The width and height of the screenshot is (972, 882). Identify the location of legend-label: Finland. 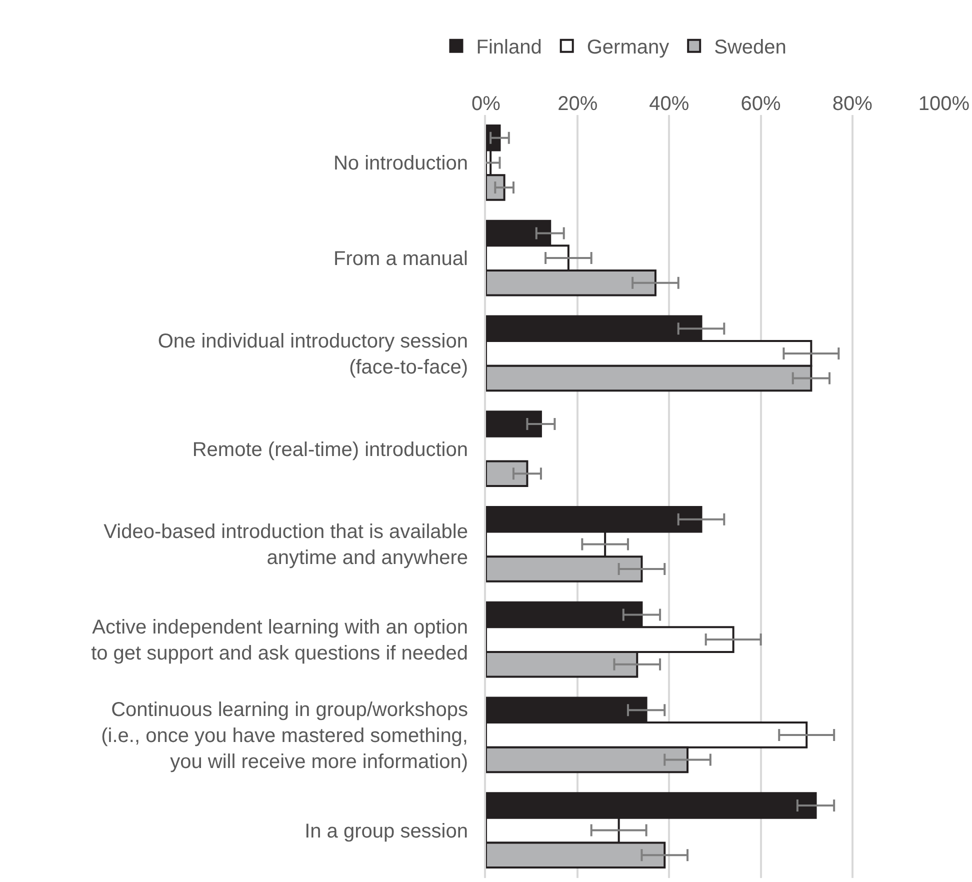
(509, 47).